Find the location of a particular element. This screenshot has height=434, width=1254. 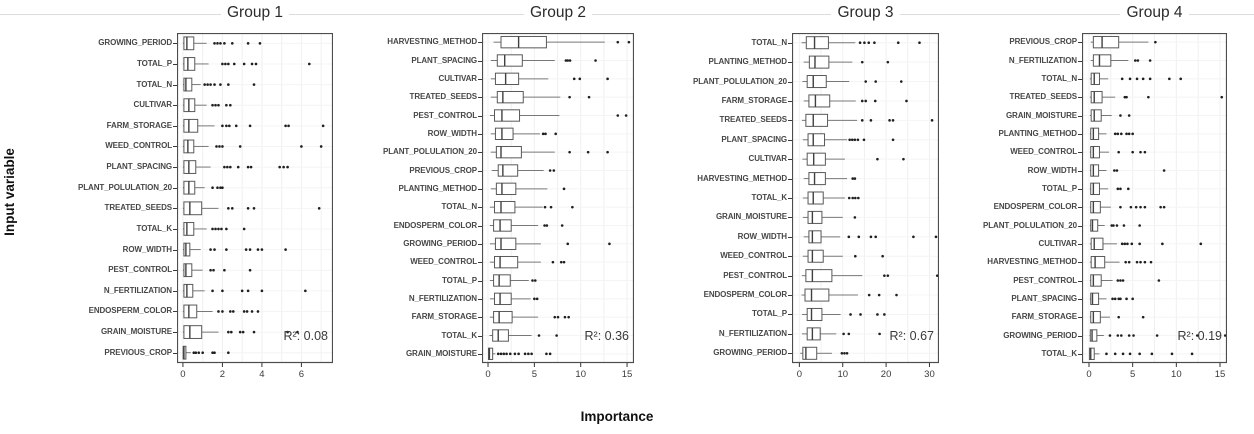

y-axis-label: TOTAL_K is located at coordinates (1059, 353).